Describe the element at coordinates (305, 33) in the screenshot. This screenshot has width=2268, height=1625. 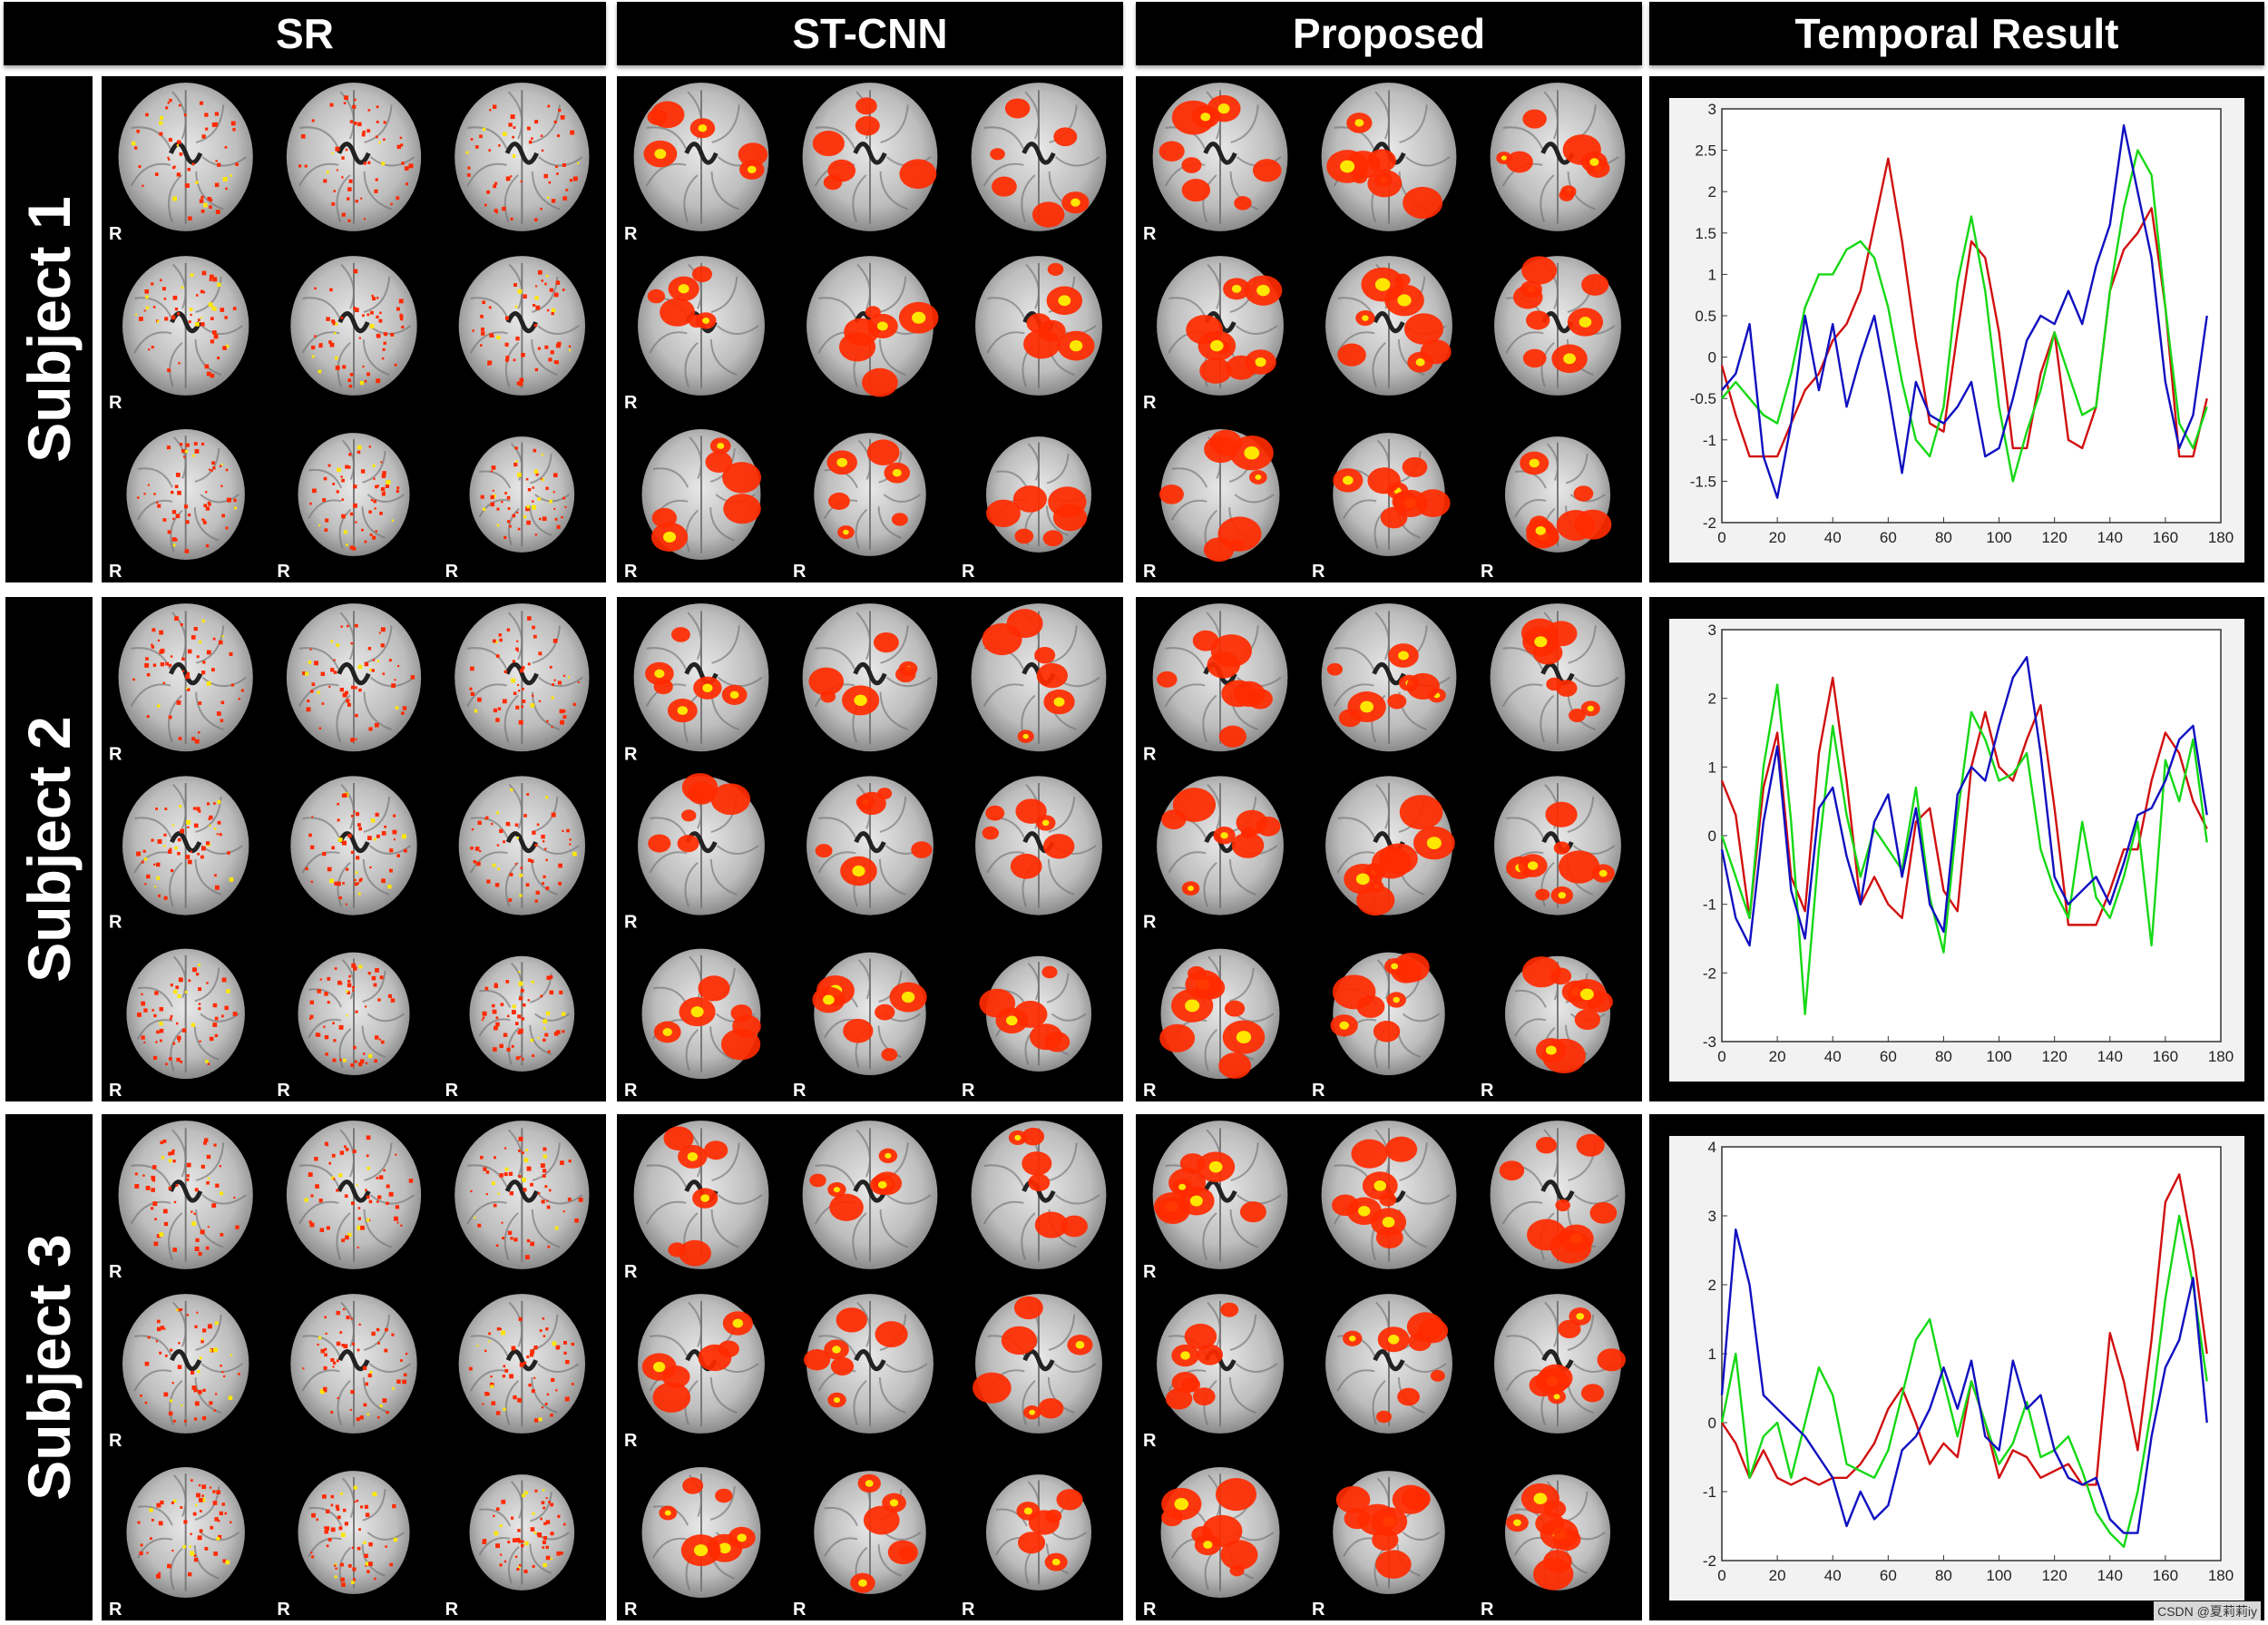
I see `column-header-sr: SR` at that location.